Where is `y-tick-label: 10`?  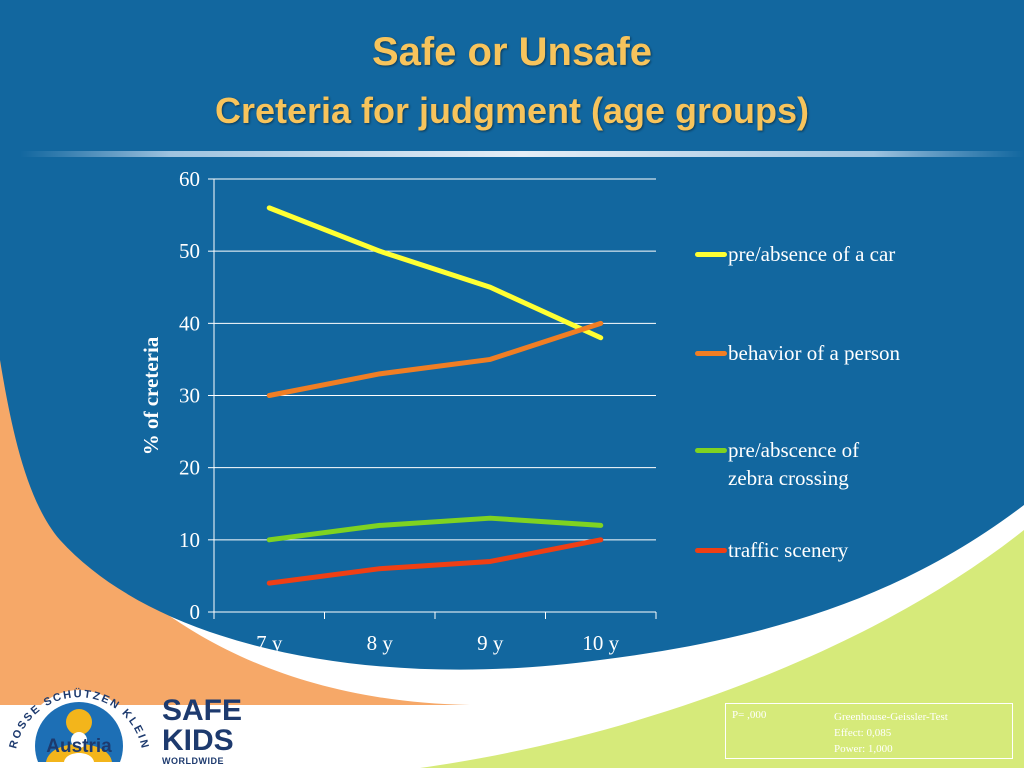 y-tick-label: 10 is located at coordinates (189, 540).